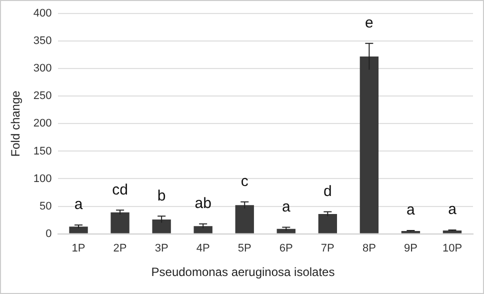 The width and height of the screenshot is (484, 294). I want to click on annotation: d, so click(327, 191).